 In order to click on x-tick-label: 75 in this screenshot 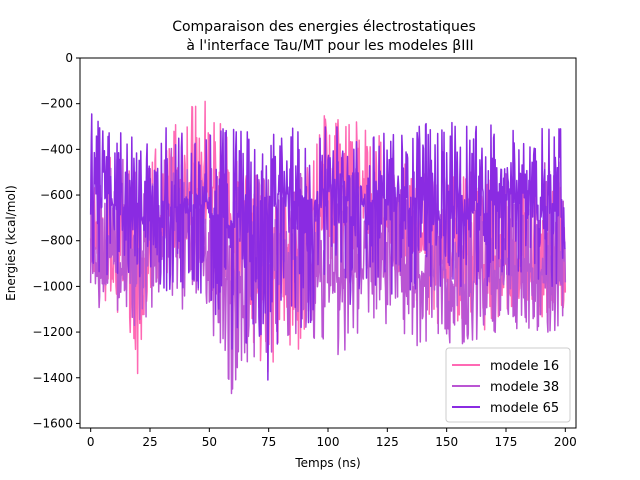, I will do `click(268, 442)`.